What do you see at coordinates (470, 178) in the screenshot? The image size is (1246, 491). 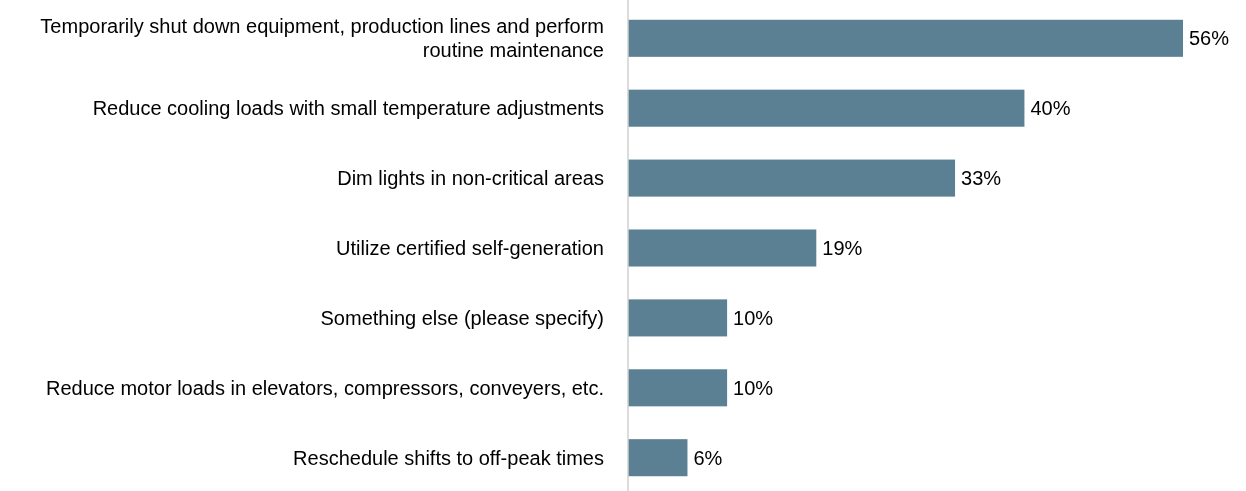 I see `y-tick-label: Dim lights in non-critical areas` at bounding box center [470, 178].